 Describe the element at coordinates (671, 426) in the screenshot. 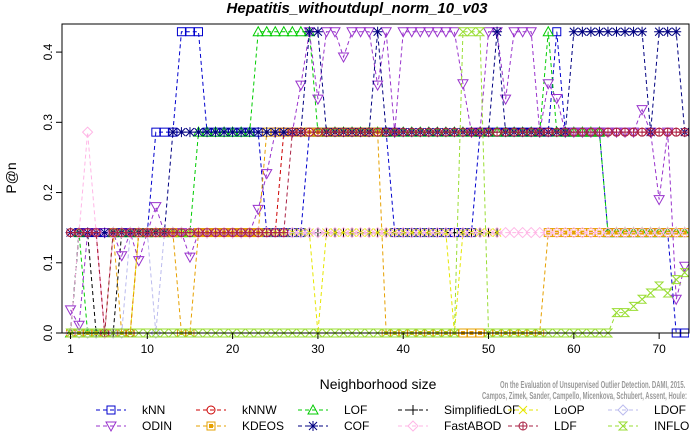

I see `legend-label: INFLO` at that location.